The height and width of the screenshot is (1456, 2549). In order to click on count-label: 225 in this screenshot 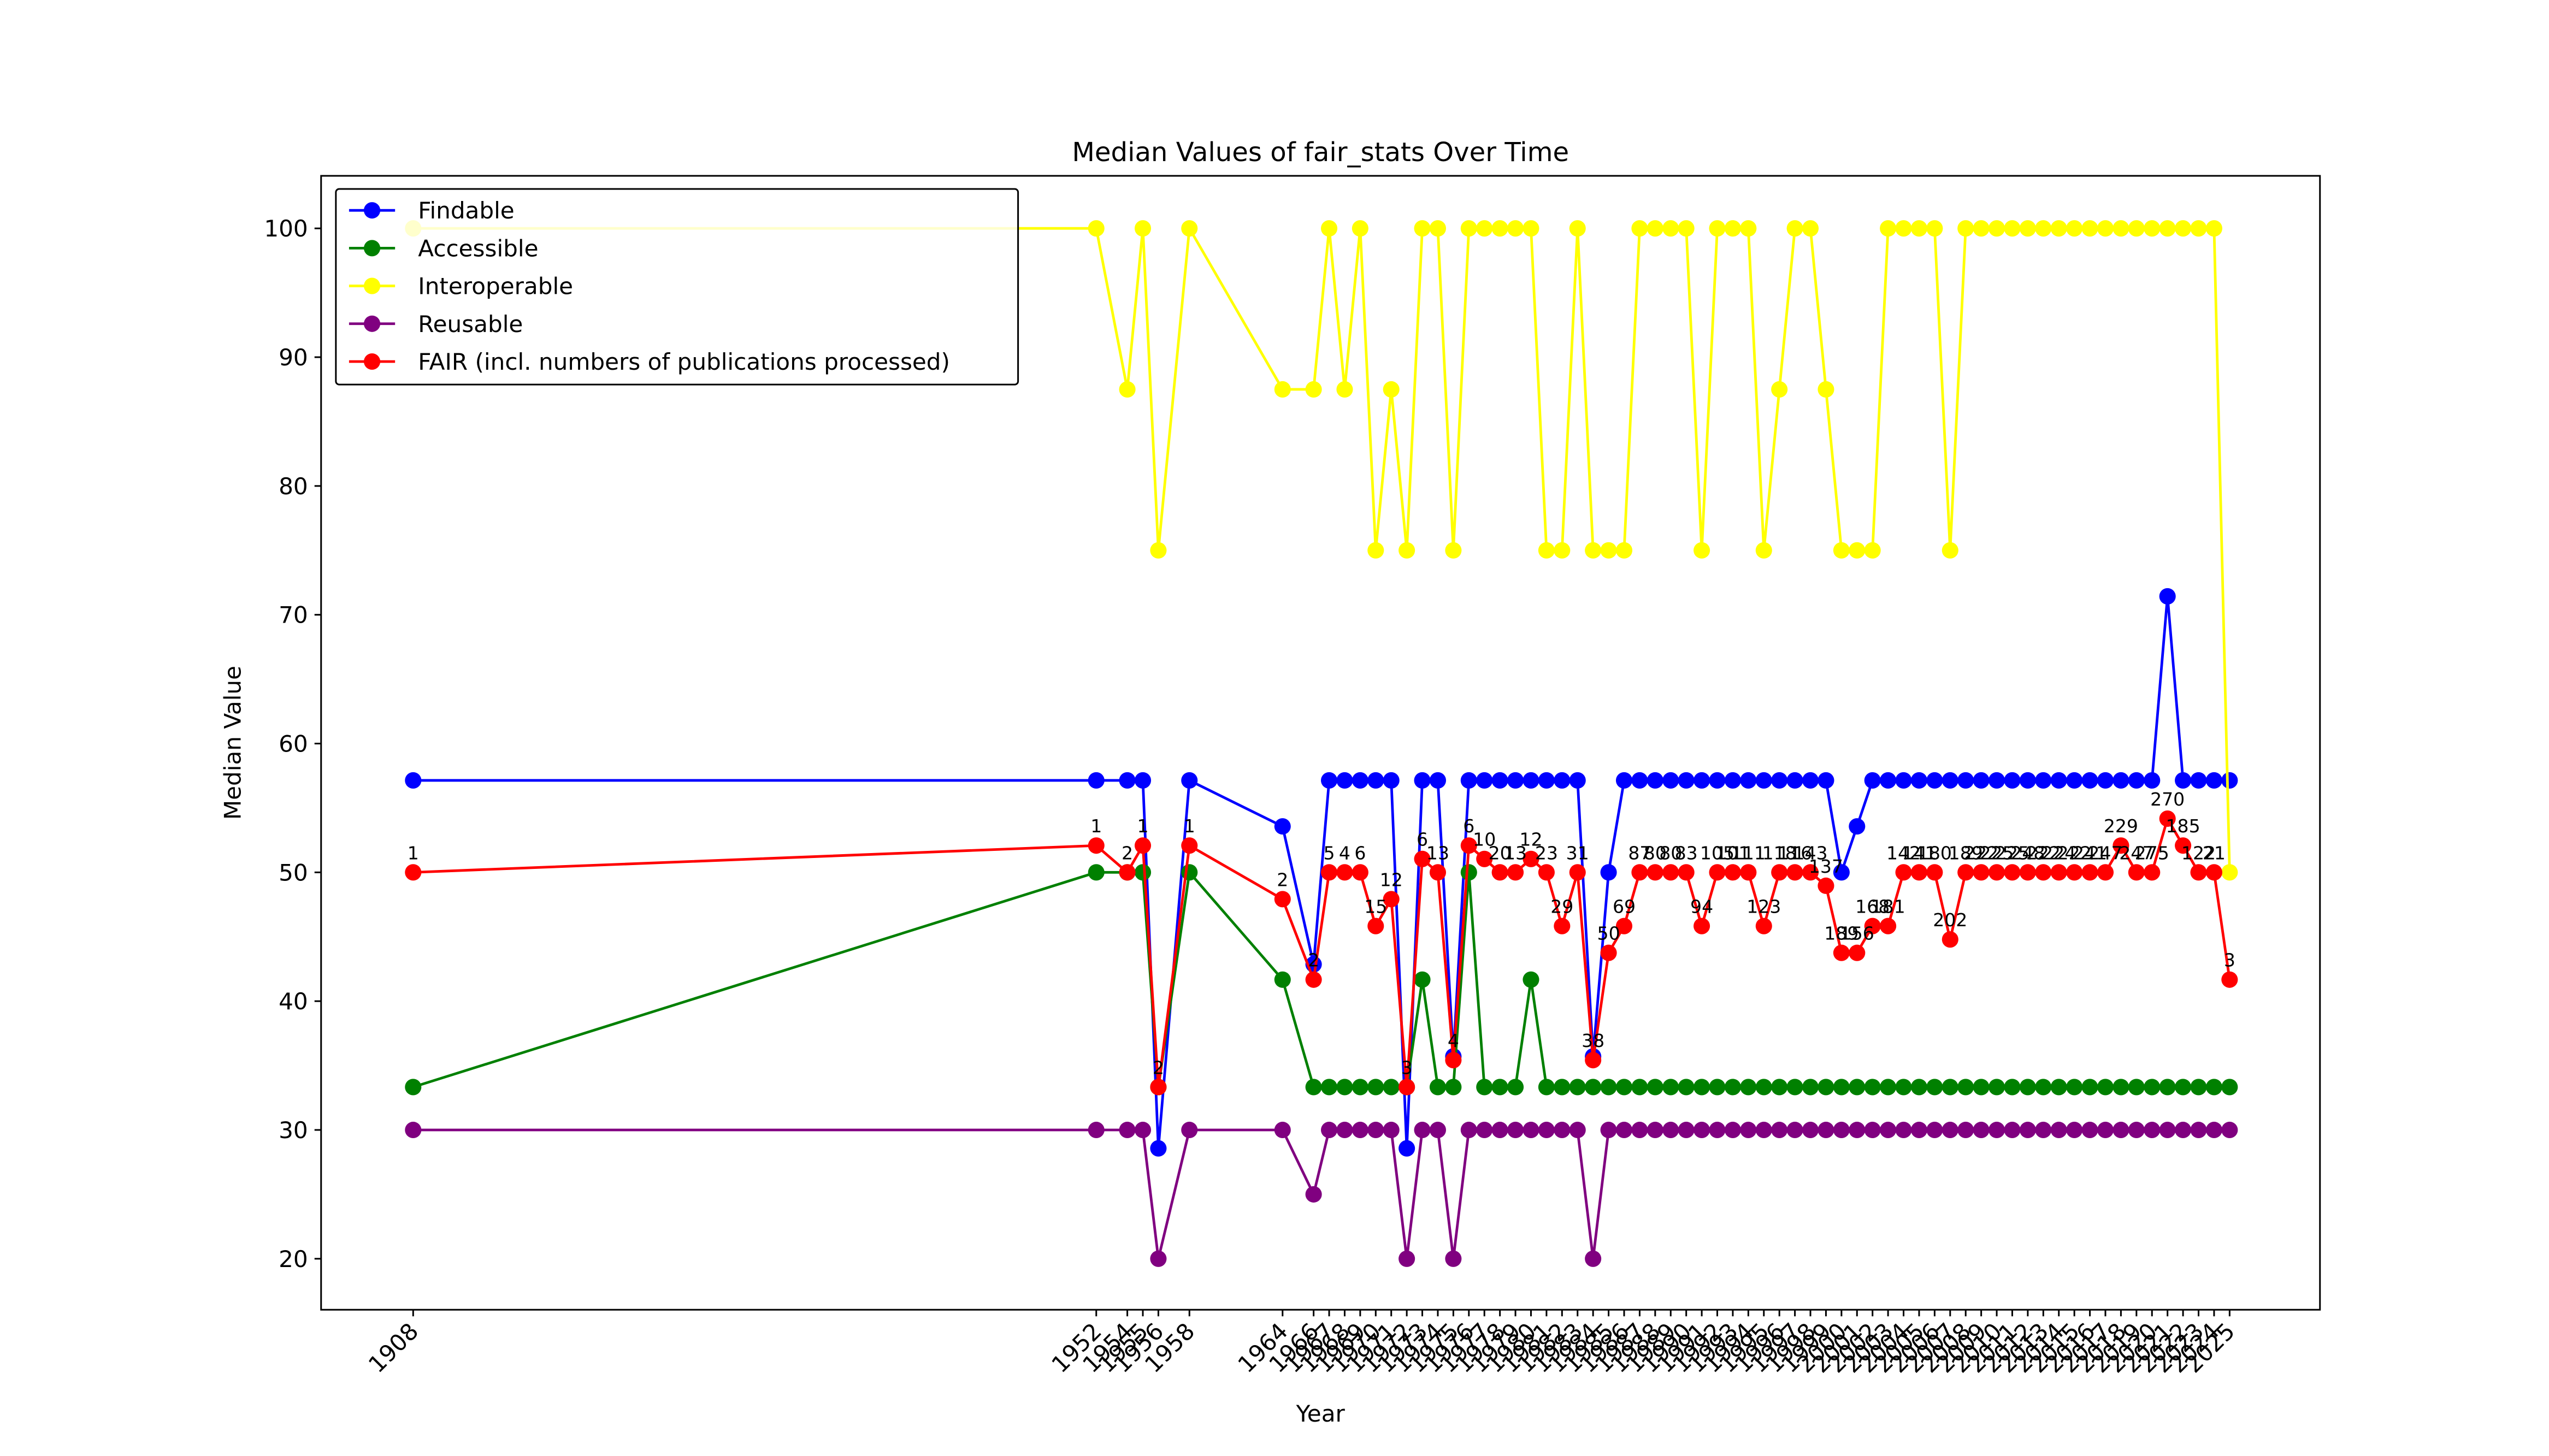, I will do `click(2012, 852)`.